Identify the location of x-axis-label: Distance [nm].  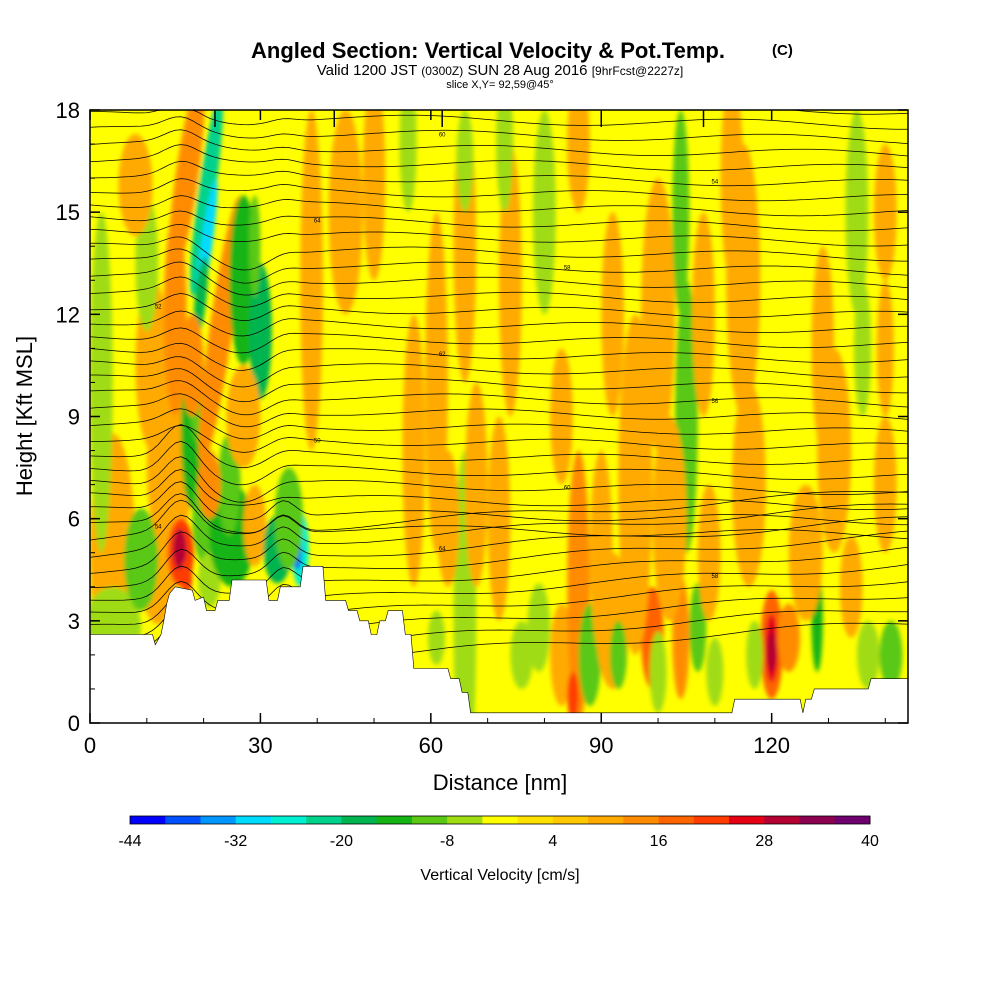
(500, 782).